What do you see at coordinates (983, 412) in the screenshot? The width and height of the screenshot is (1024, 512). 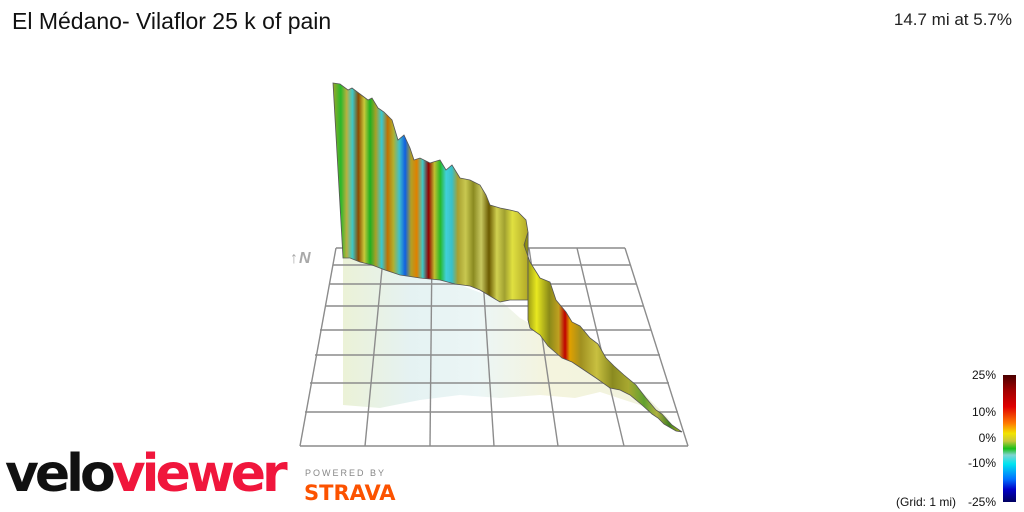 I see `legend-label-10: 10%` at bounding box center [983, 412].